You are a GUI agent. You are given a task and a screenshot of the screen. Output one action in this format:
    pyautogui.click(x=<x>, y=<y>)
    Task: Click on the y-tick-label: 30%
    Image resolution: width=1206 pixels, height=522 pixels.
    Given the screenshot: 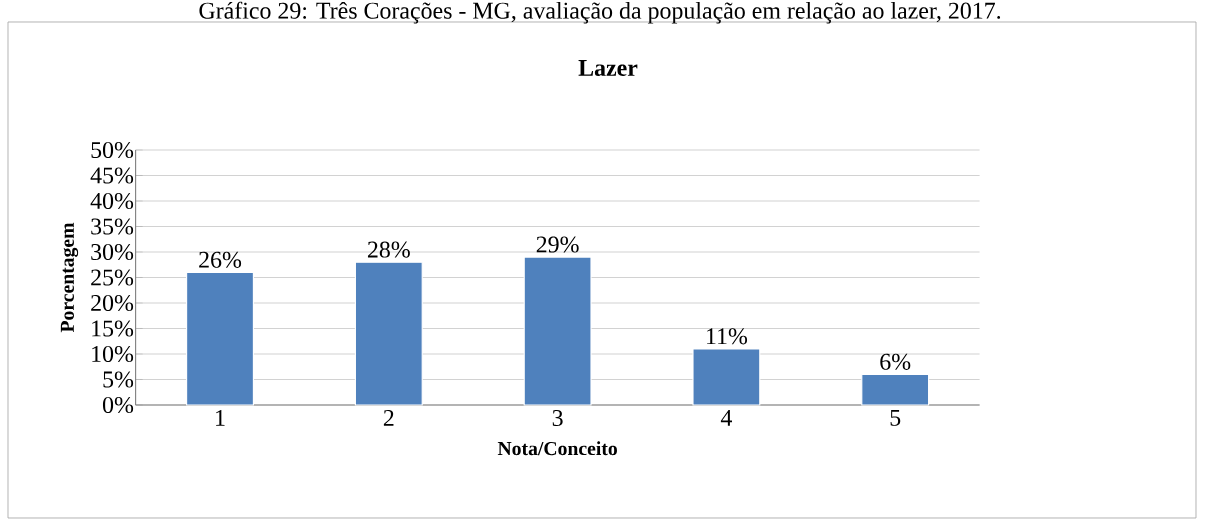 What is the action you would take?
    pyautogui.click(x=112, y=252)
    